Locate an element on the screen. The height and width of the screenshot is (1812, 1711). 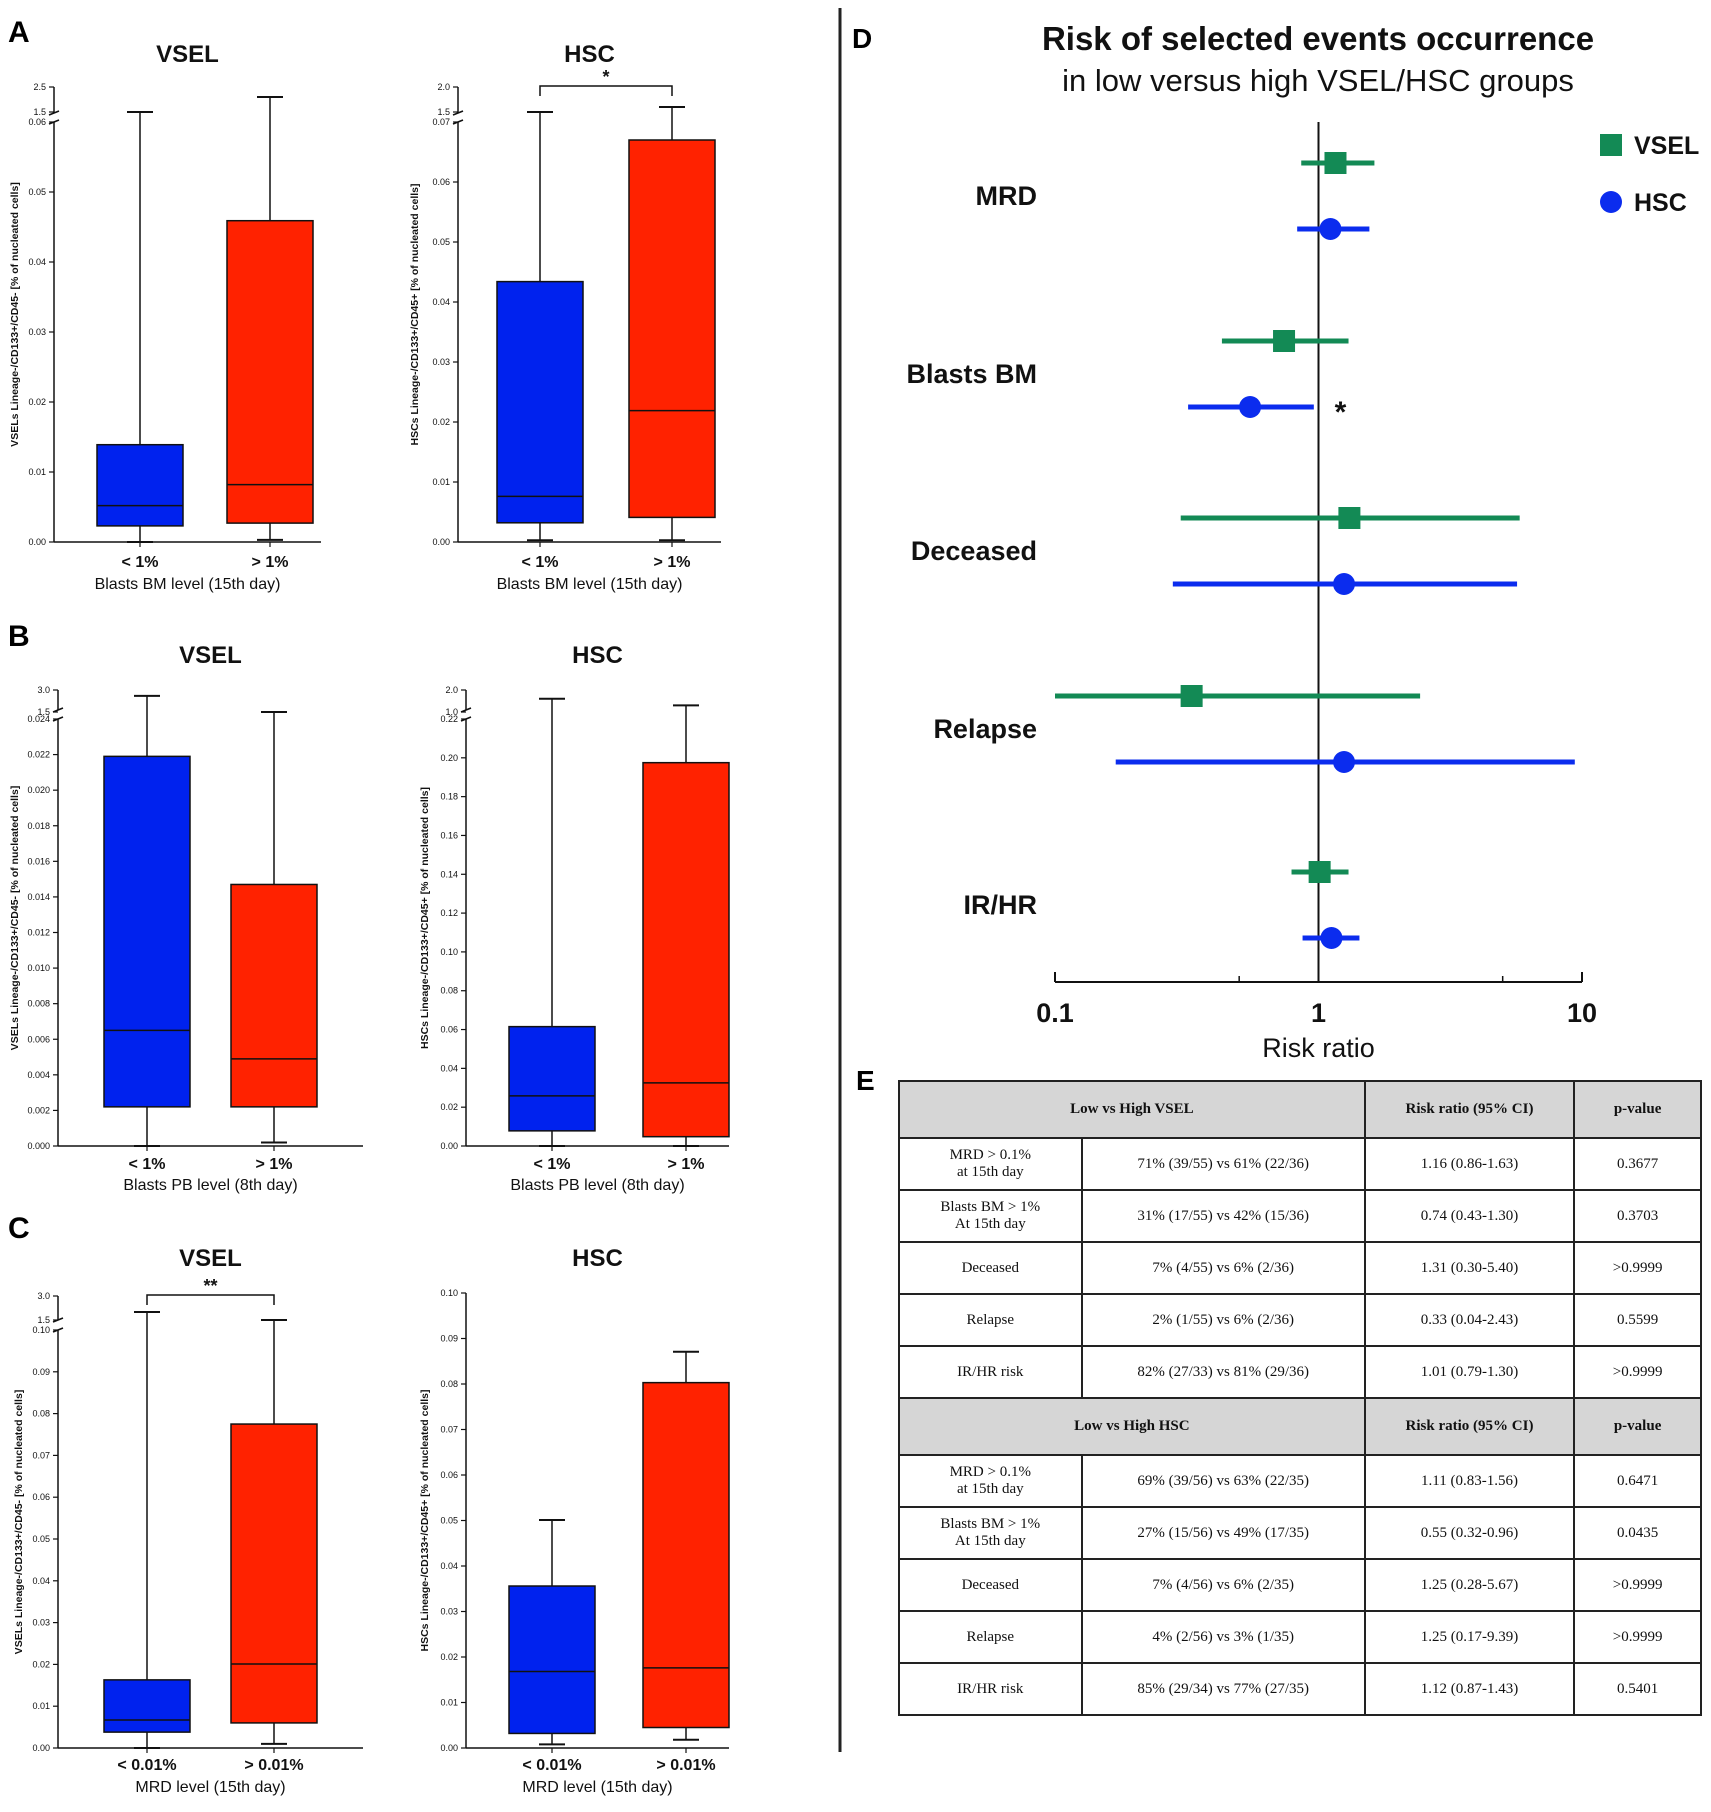
panel-label-c: C is located at coordinates (19, 1228).